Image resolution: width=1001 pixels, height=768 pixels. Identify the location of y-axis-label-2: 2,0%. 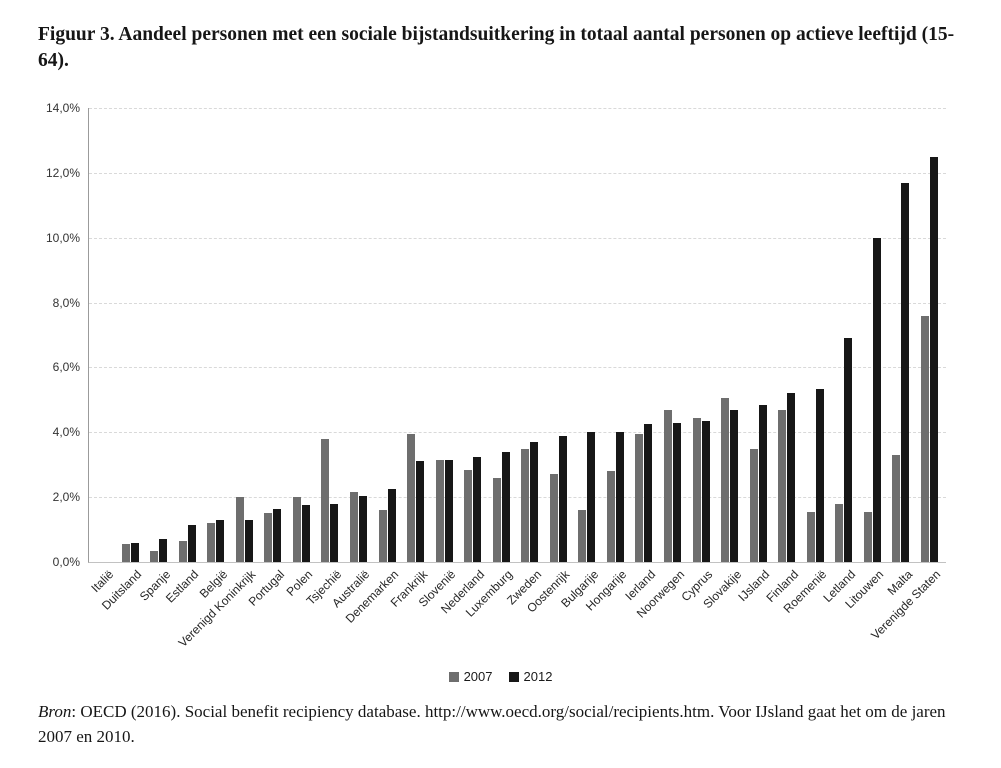
(66, 497).